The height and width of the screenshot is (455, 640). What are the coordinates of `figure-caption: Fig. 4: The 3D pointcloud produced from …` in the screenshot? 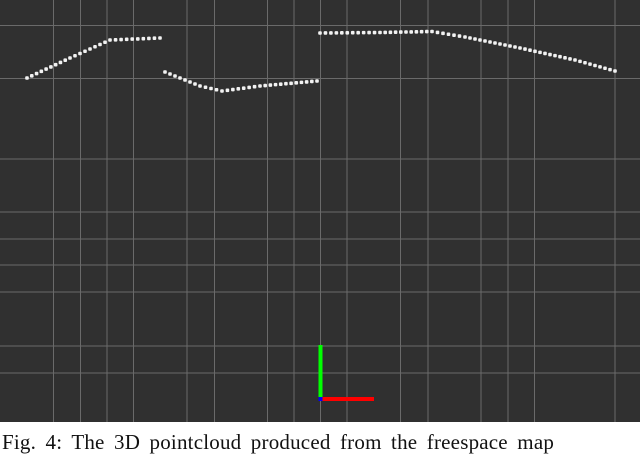 It's located at (278, 442).